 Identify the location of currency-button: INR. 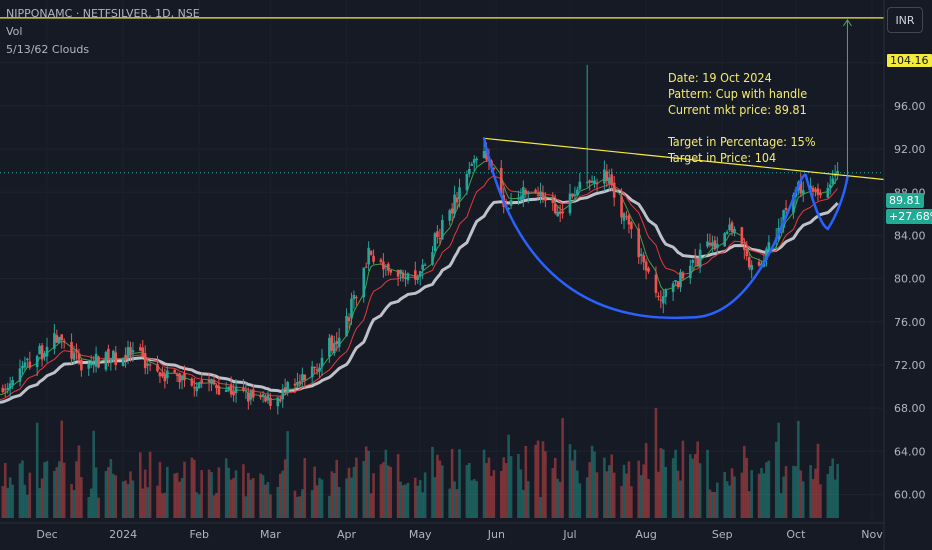
(905, 20).